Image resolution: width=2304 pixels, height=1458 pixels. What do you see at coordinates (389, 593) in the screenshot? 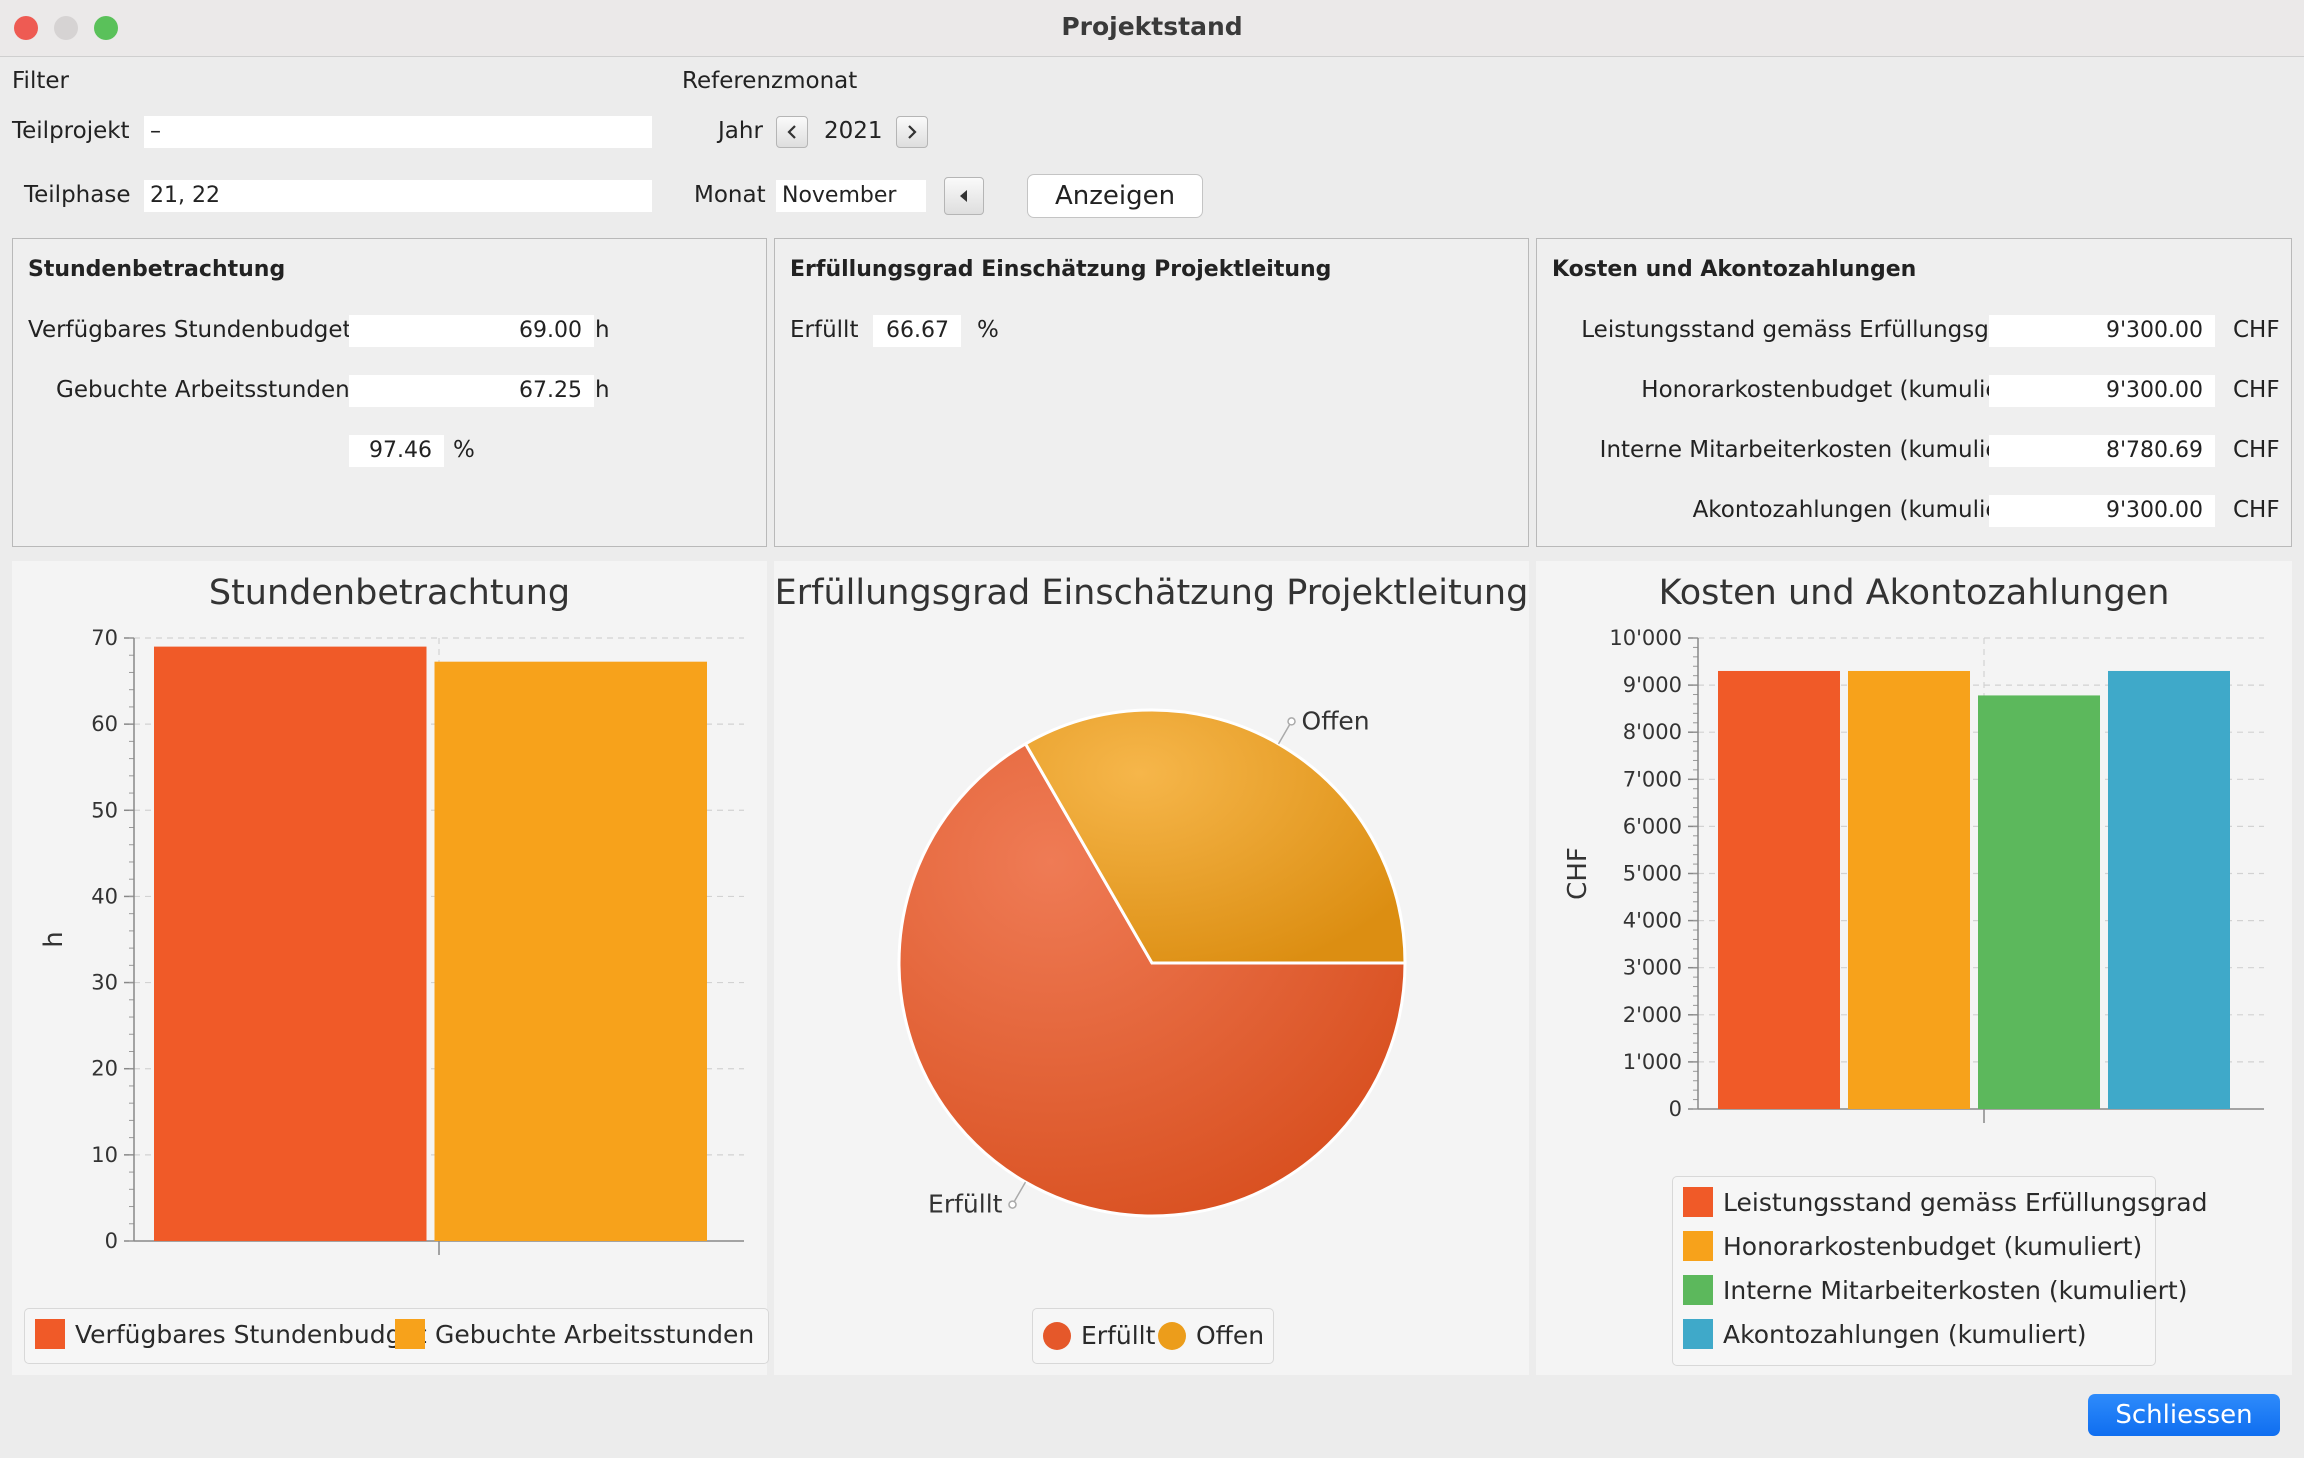
I see `stunden-chart-title: Stundenbetrachtung` at bounding box center [389, 593].